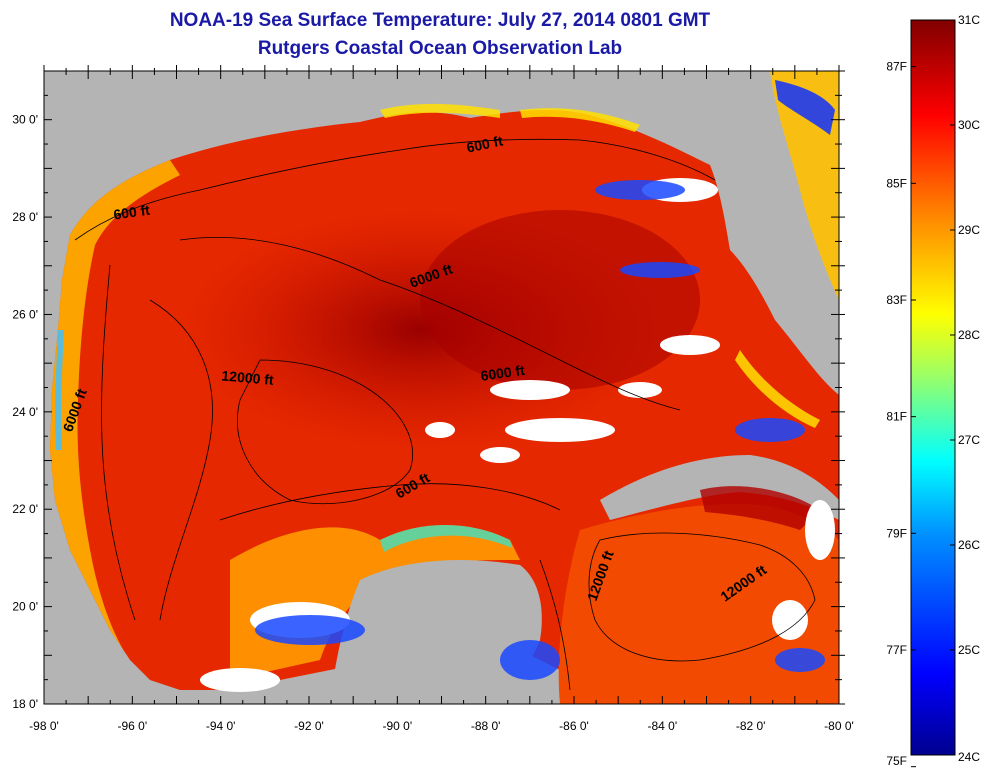  What do you see at coordinates (115, 410) in the screenshot?
I see `western-cool-band` at bounding box center [115, 410].